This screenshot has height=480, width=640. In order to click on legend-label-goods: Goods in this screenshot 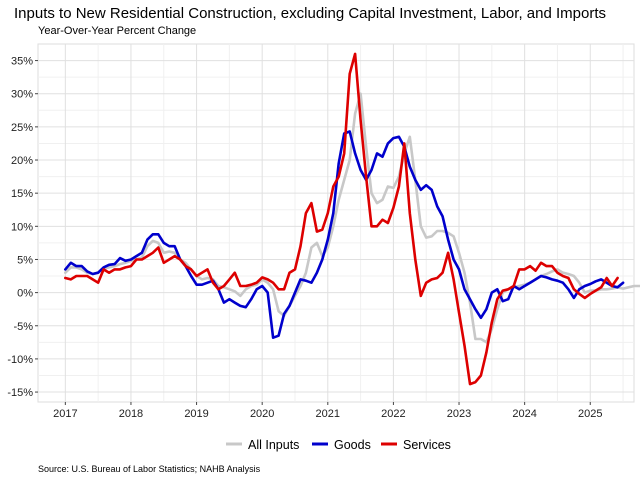, I will do `click(352, 445)`.